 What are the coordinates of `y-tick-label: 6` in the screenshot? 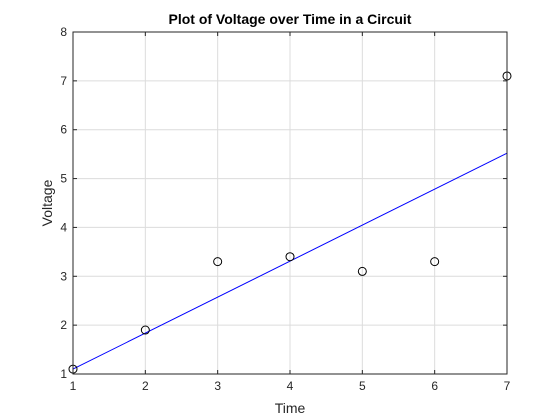 It's located at (63, 130).